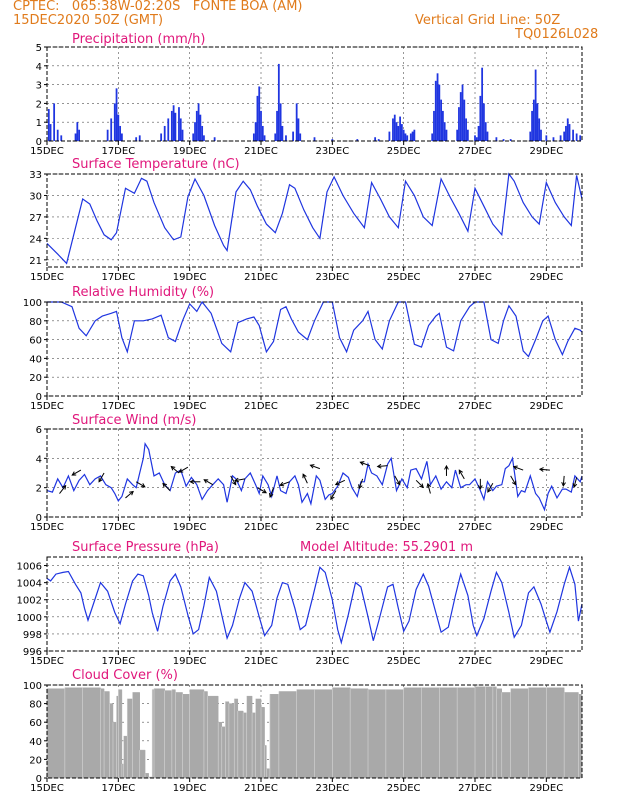 The height and width of the screenshot is (800, 618). What do you see at coordinates (35, 359) in the screenshot?
I see `y-tick-label: 40` at bounding box center [35, 359].